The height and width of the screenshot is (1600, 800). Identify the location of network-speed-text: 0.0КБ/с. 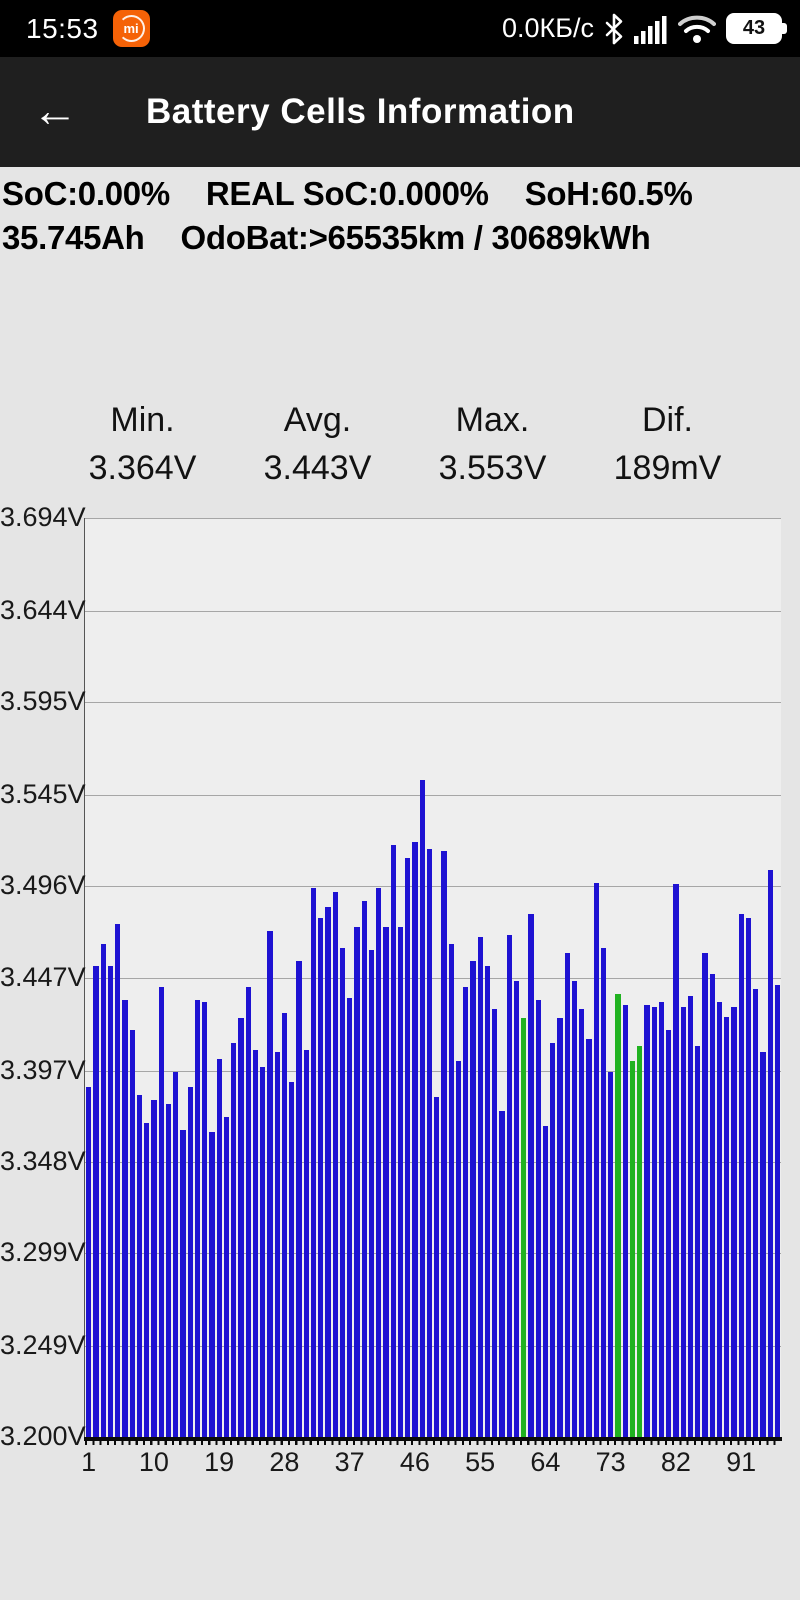
(548, 28).